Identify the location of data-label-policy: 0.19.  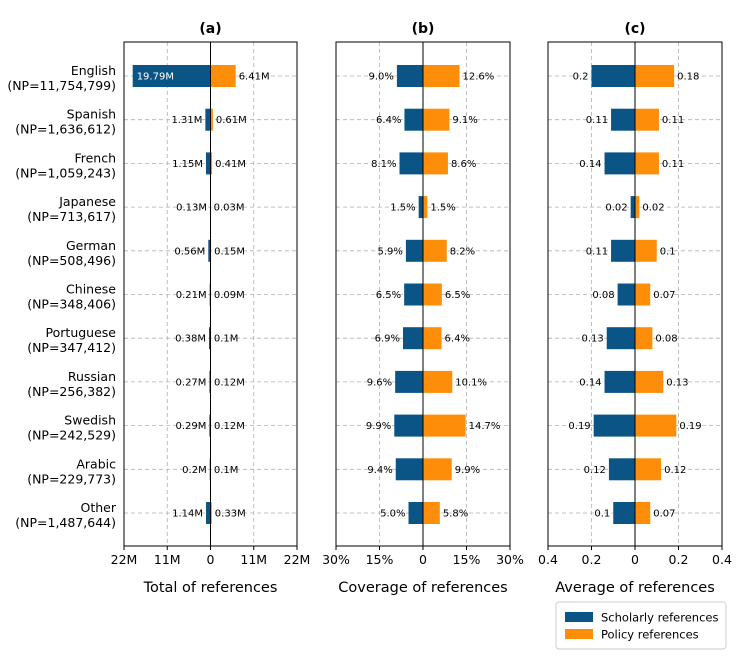
(690, 426).